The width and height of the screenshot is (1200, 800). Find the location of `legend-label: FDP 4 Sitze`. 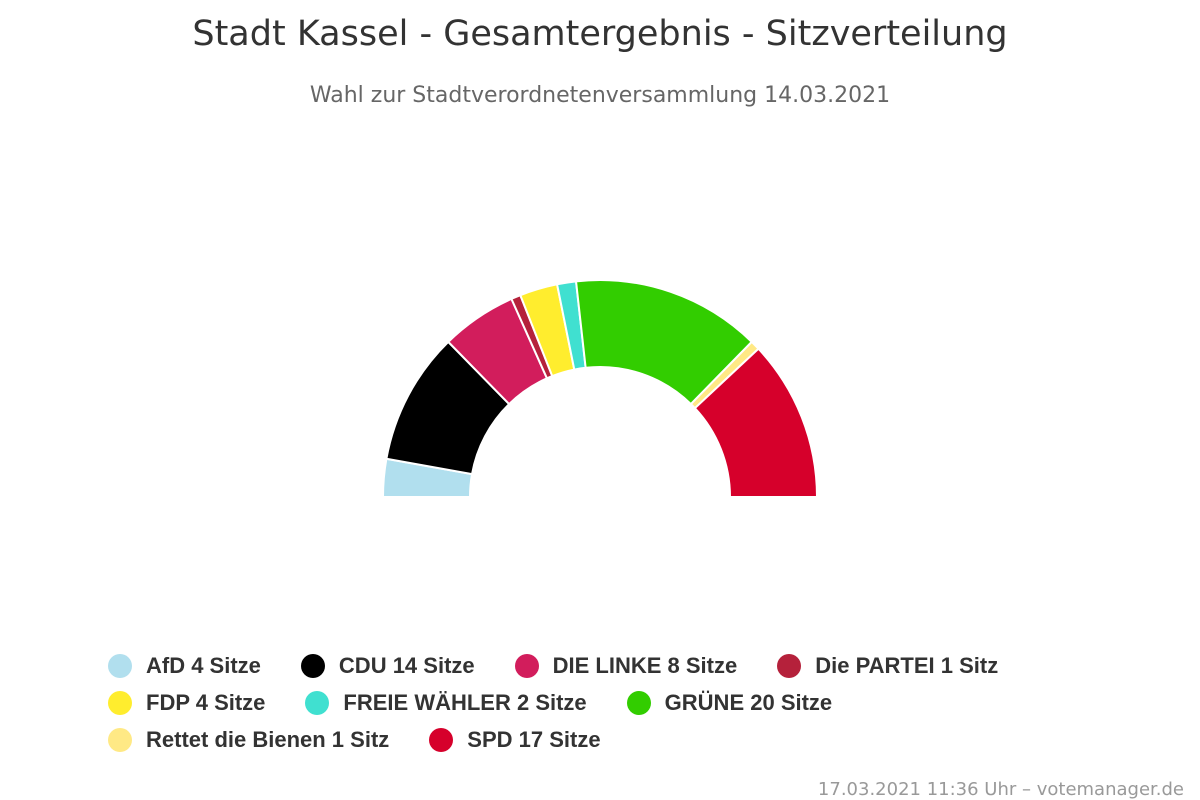

legend-label: FDP 4 Sitze is located at coordinates (206, 702).